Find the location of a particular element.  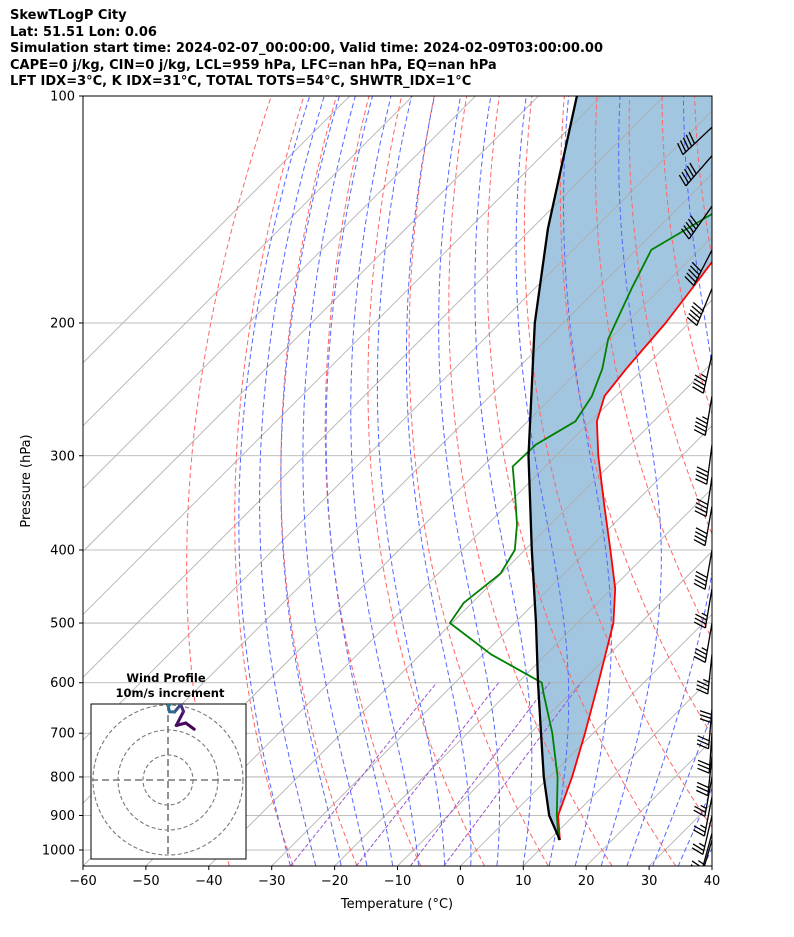

x-tick-label: −40 is located at coordinates (208, 881).